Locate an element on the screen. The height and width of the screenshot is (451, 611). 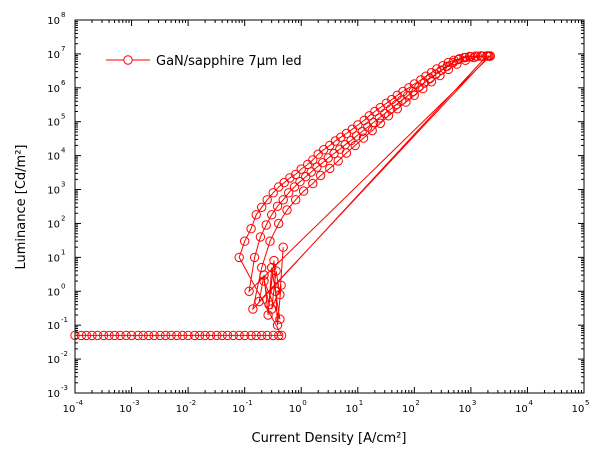
y-tick-label-exponent: 1 is located at coordinates (63, 252).